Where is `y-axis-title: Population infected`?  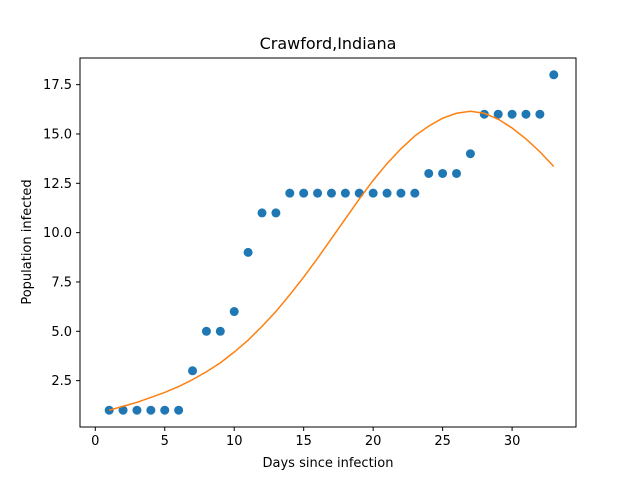 y-axis-title: Population infected is located at coordinates (27, 241).